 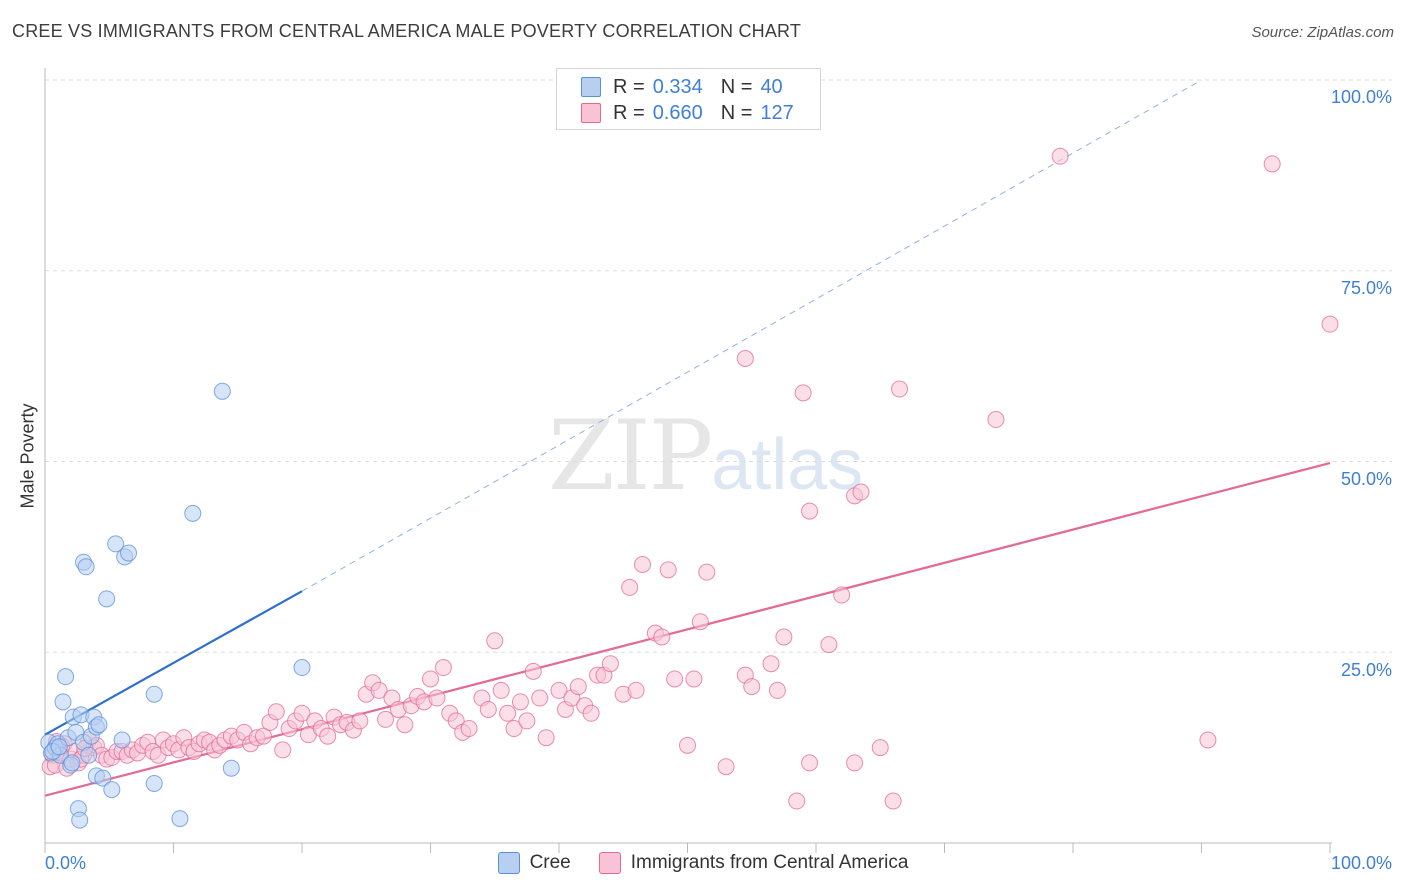 What do you see at coordinates (677, 112) in the screenshot?
I see `legend-r-value: 0.660` at bounding box center [677, 112].